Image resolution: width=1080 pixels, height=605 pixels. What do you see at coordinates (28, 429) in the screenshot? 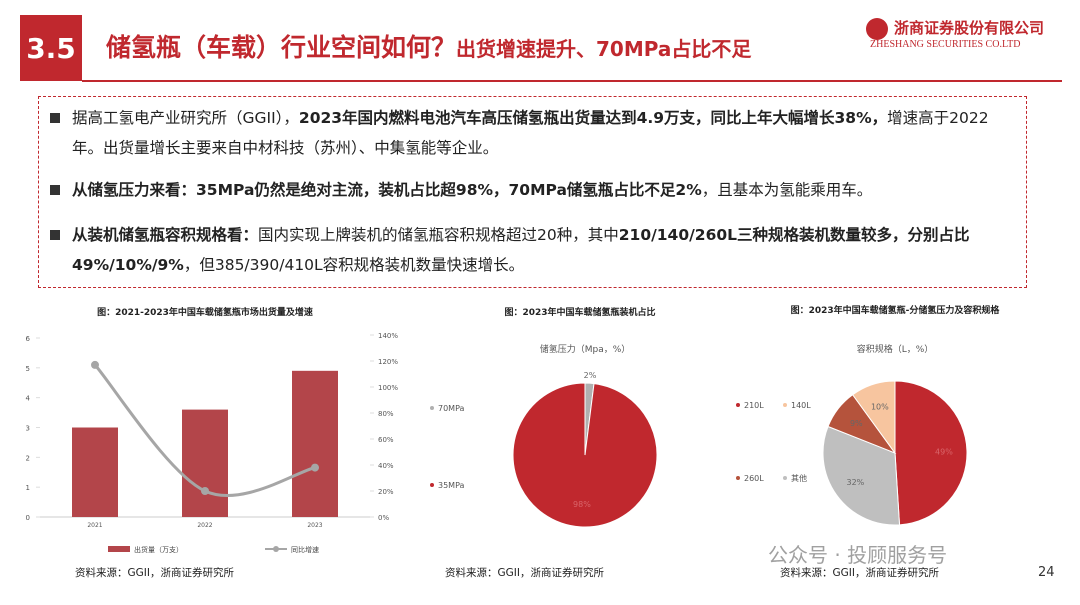
I see `y-tick-label: 3` at bounding box center [28, 429].